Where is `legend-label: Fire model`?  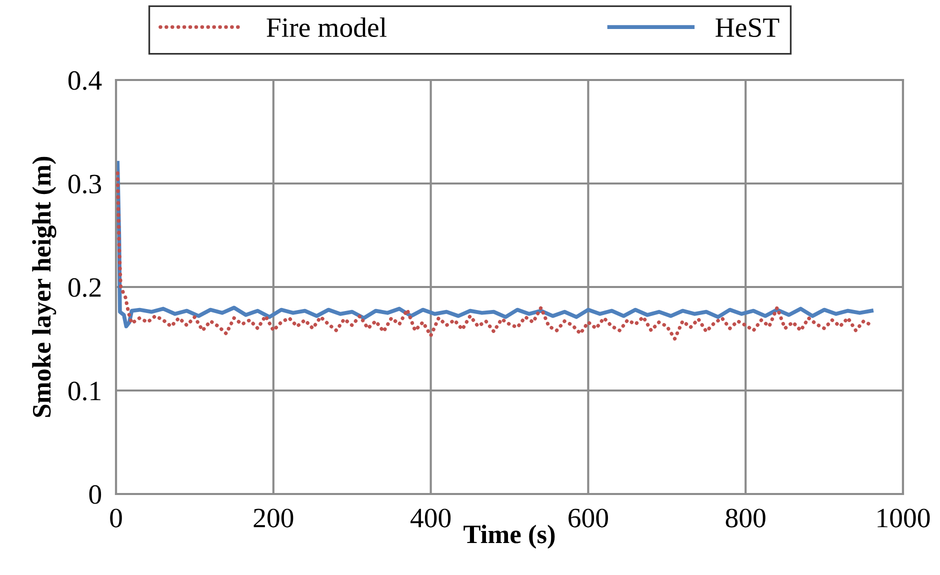 legend-label: Fire model is located at coordinates (326, 27).